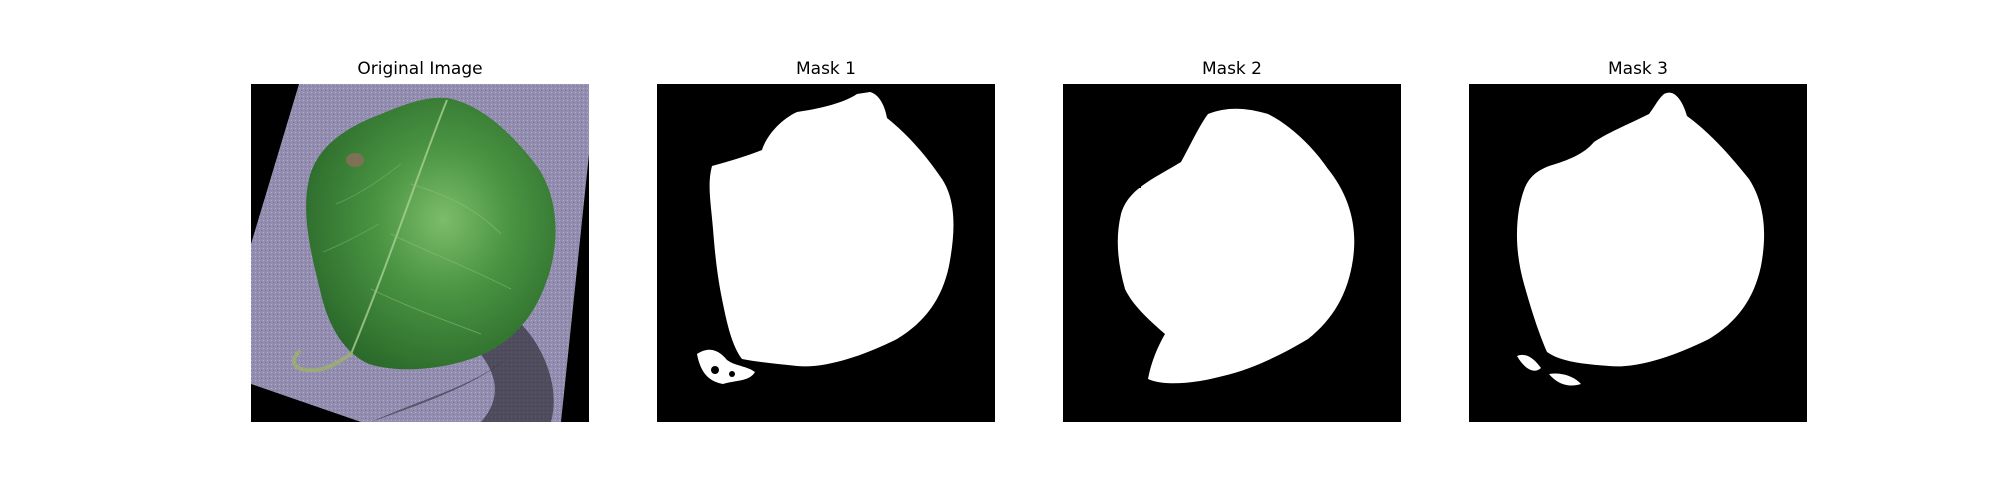 The height and width of the screenshot is (500, 2000). I want to click on original-image, so click(420, 253).